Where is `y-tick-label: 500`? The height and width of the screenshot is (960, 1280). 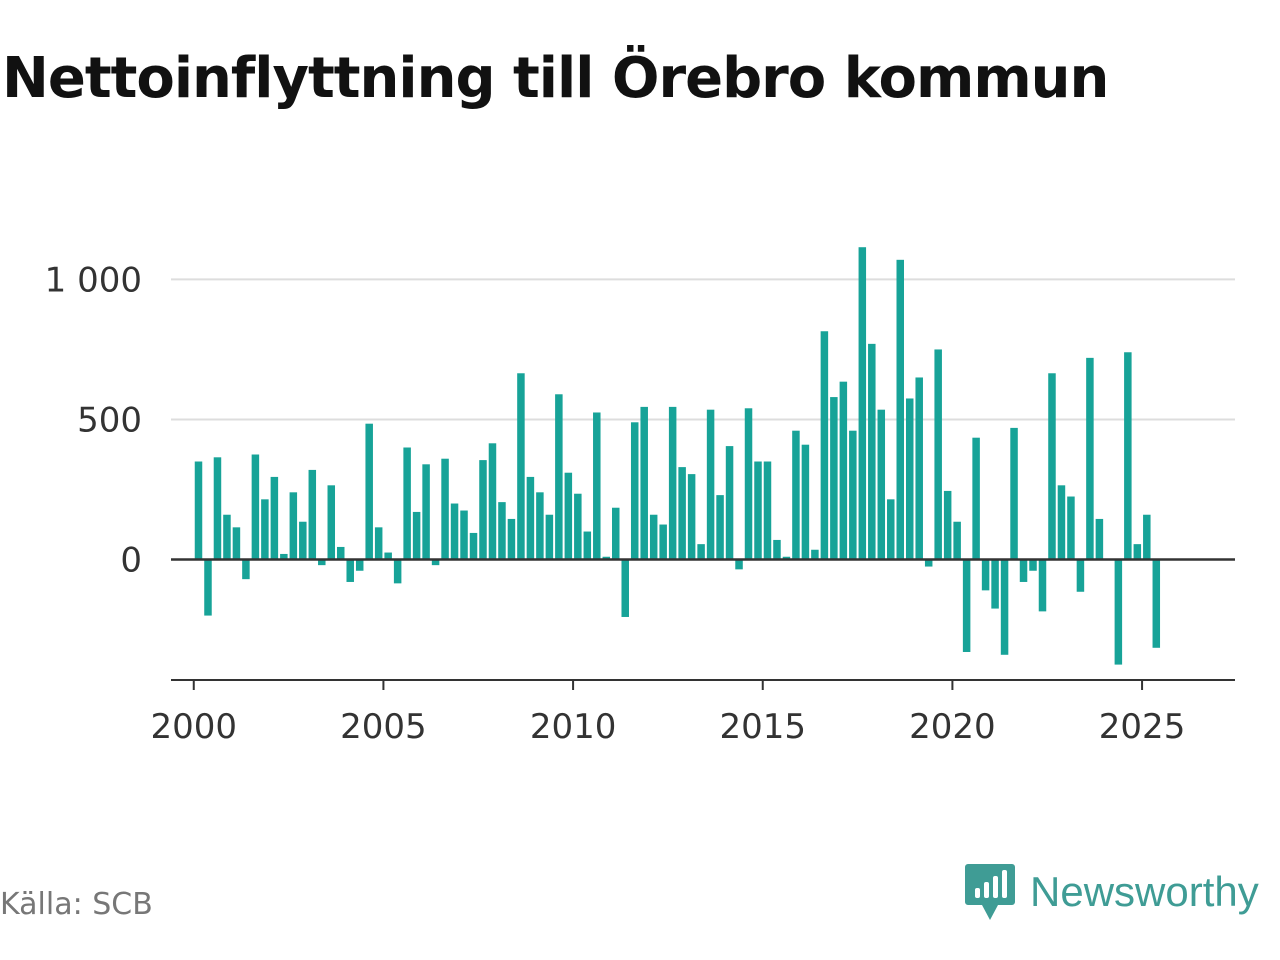 y-tick-label: 500 is located at coordinates (109, 420).